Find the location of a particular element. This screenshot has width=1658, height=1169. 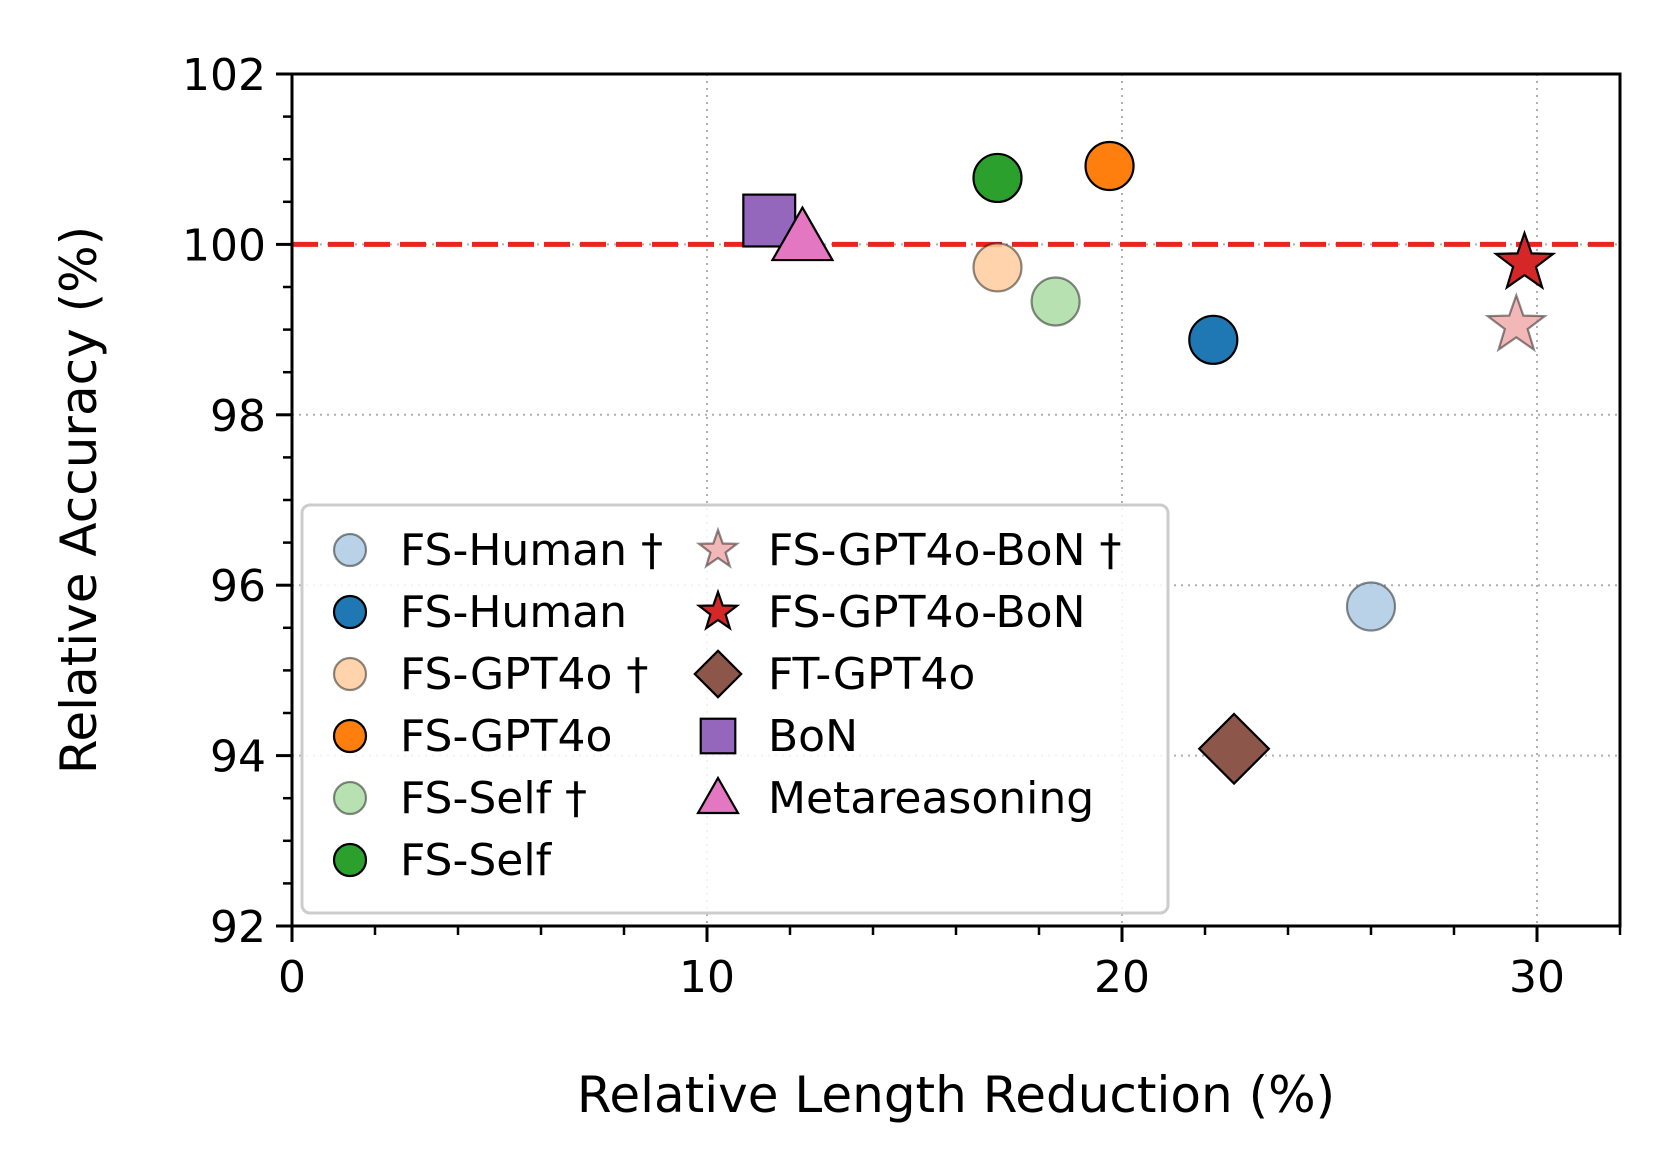

y-tick-label-2: 96 is located at coordinates (238, 586).